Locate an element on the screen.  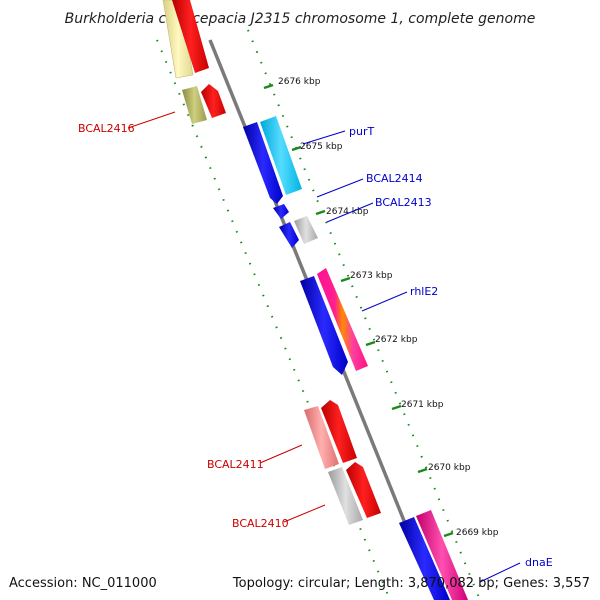
kbp-label-2675: 2675 kbp is located at coordinates (321, 147).